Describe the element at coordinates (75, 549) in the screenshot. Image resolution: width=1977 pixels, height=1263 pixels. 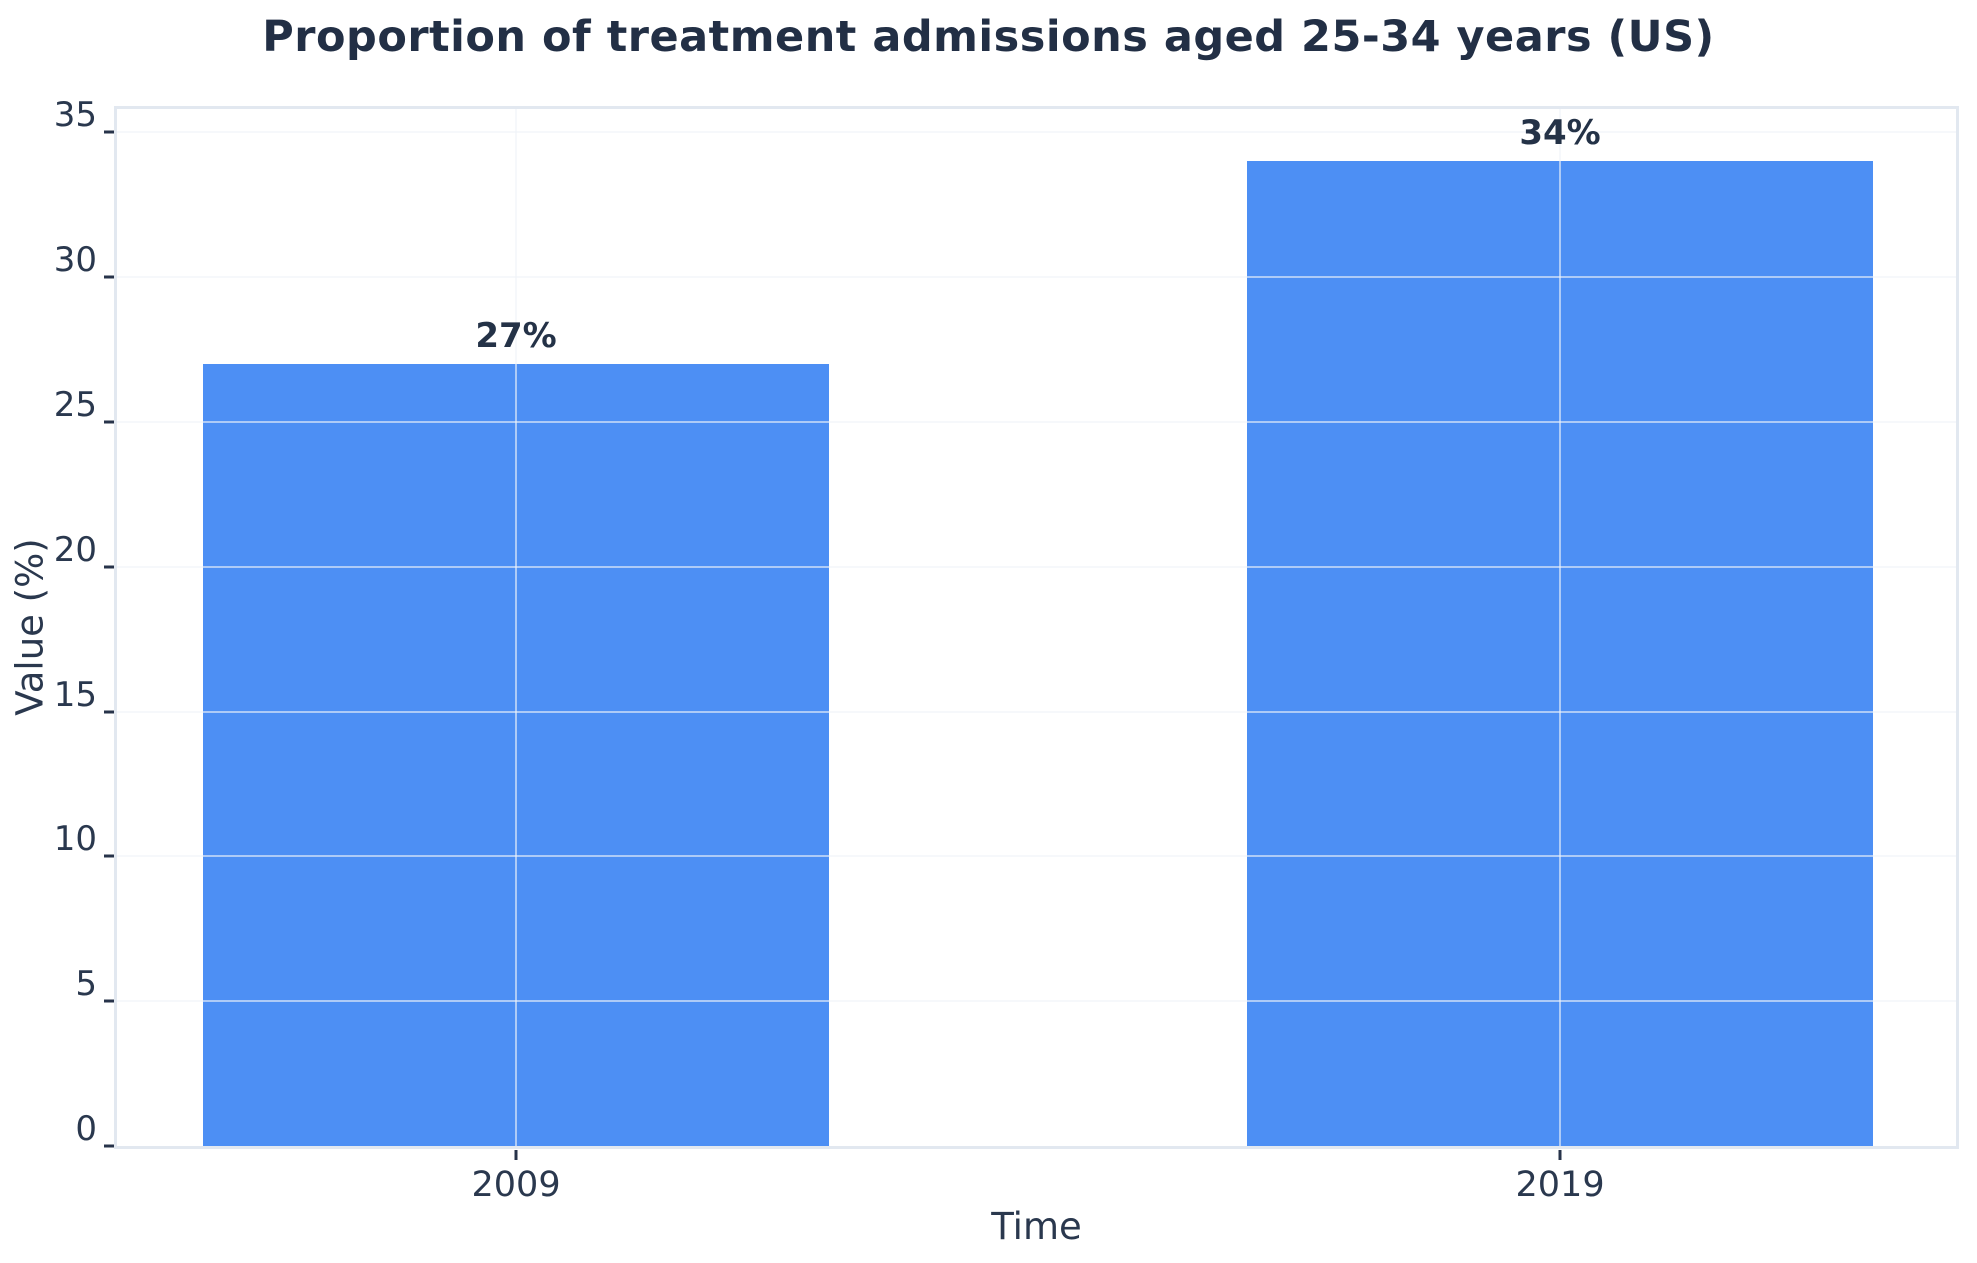
I see `y-tick-label-20: 20` at that location.